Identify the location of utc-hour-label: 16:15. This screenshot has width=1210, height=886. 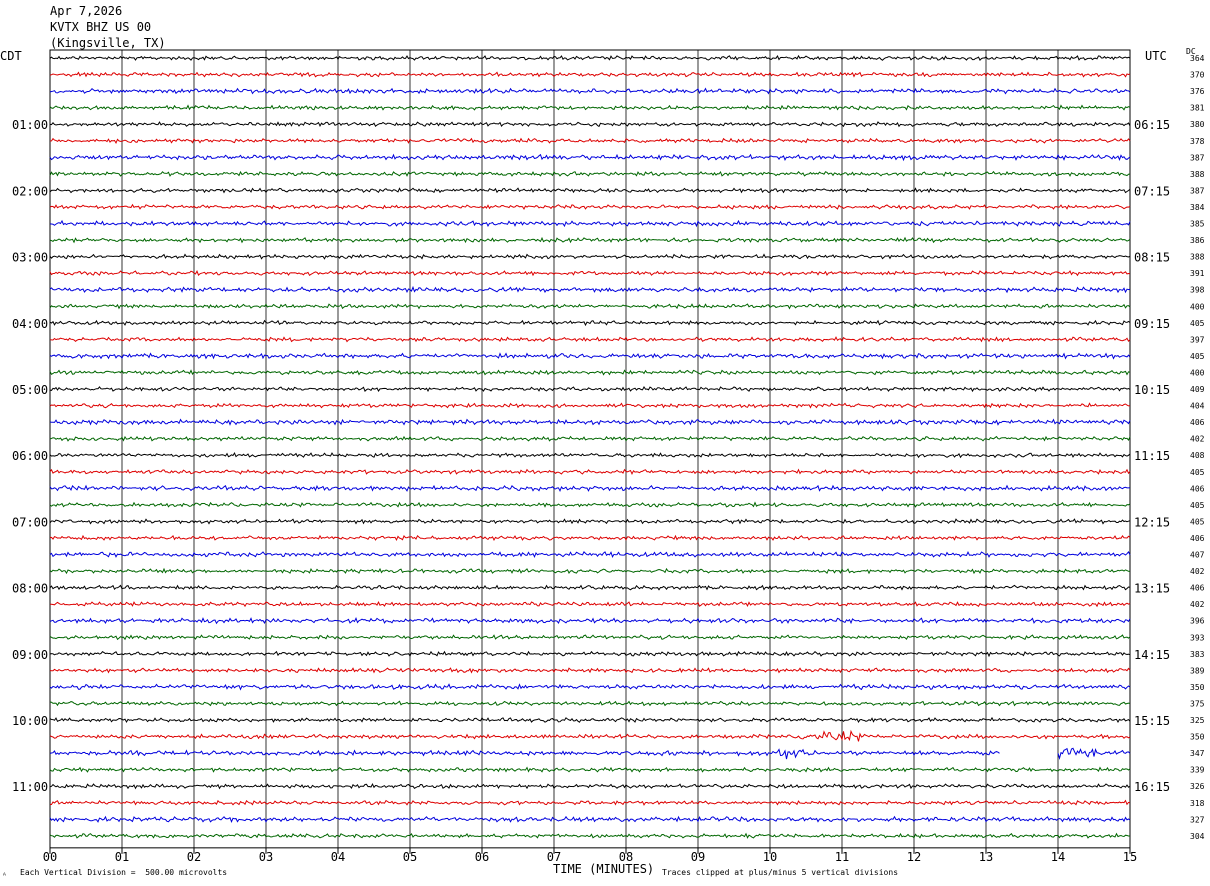
(1152, 787).